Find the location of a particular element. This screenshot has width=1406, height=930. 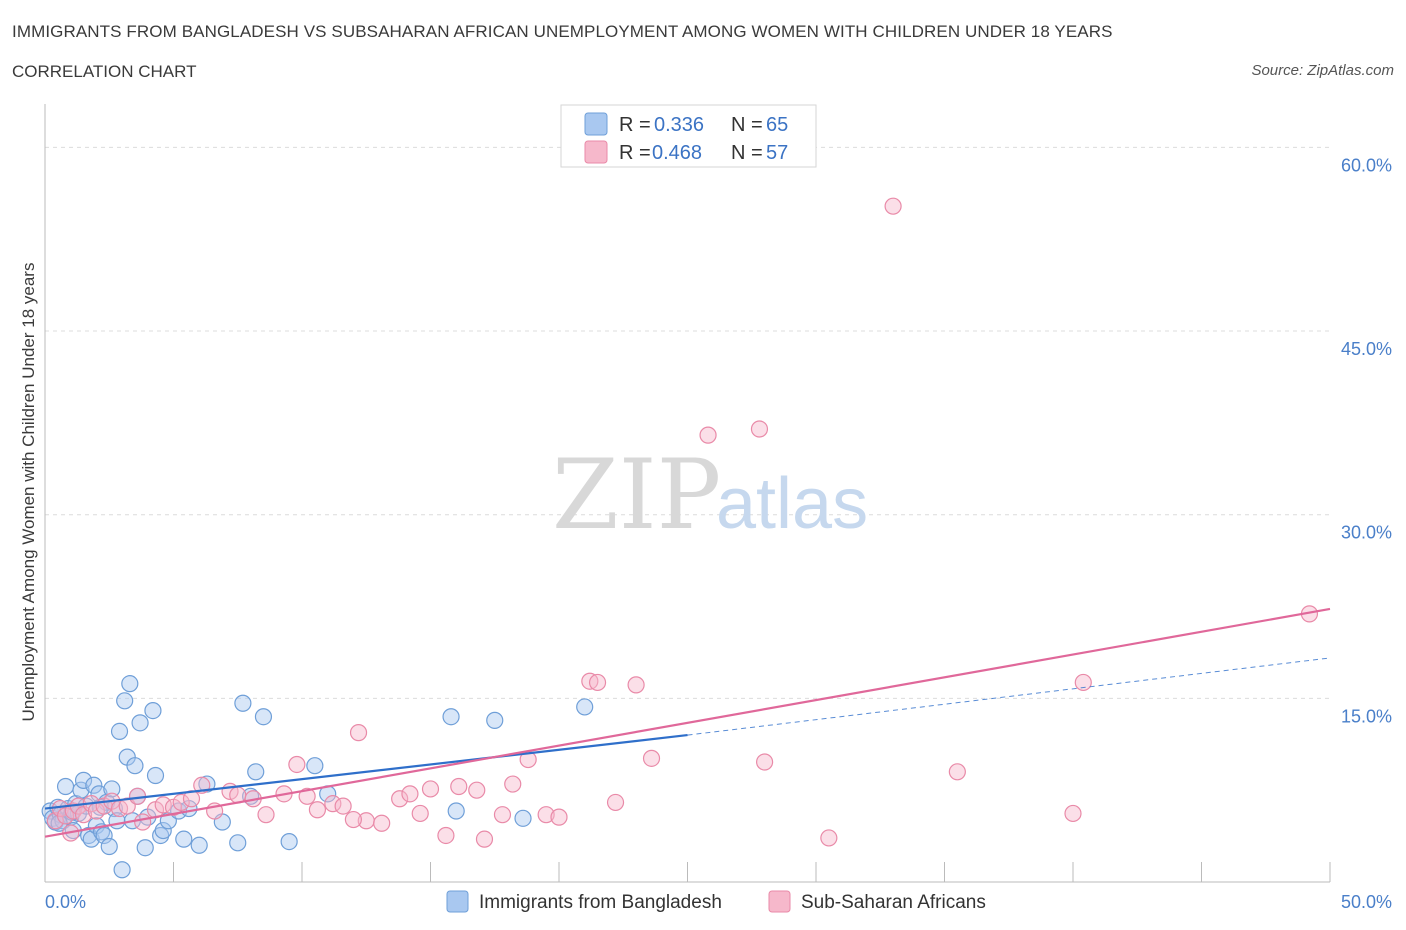

x-tick-labels: 0.0% 50.0% is located at coordinates (718, 902).